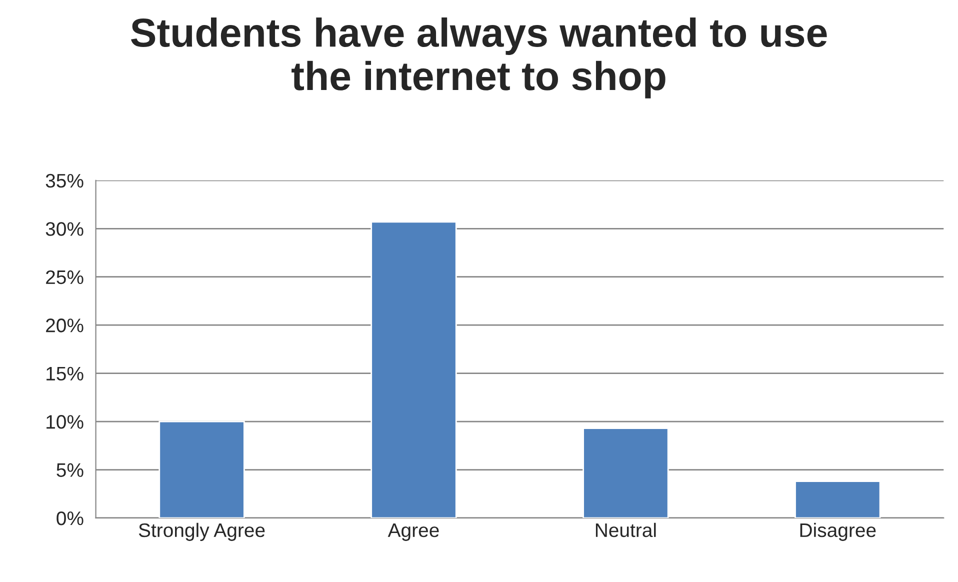  I want to click on y-tick-label: 30%, so click(65, 229).